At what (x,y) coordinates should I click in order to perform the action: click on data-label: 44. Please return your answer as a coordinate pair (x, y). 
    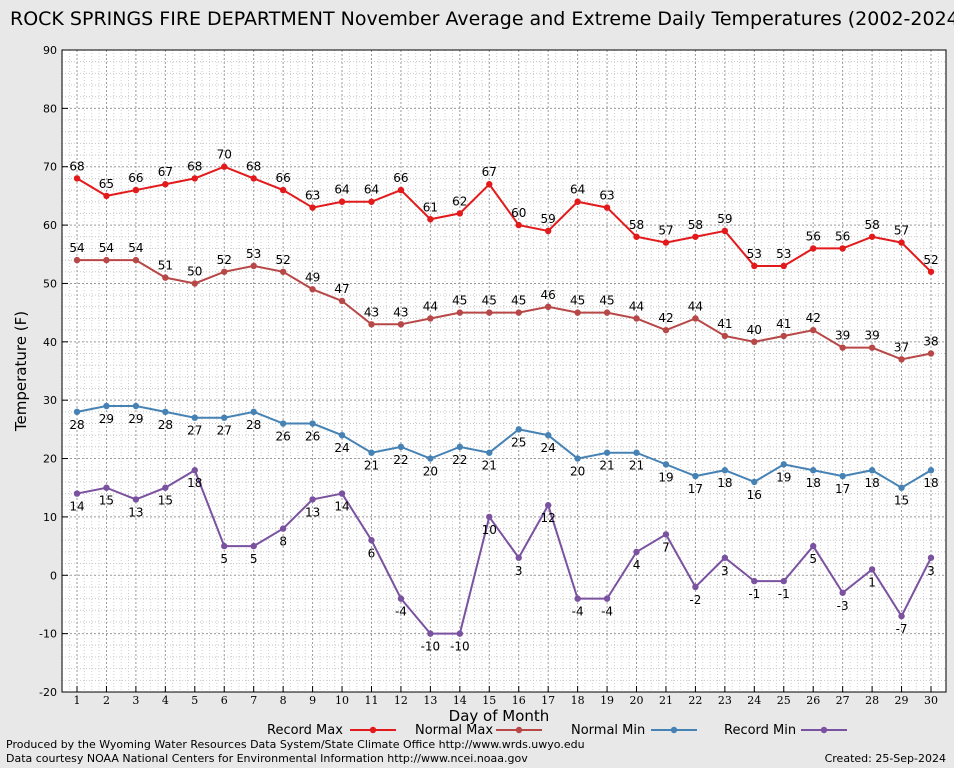
    Looking at the image, I should click on (695, 306).